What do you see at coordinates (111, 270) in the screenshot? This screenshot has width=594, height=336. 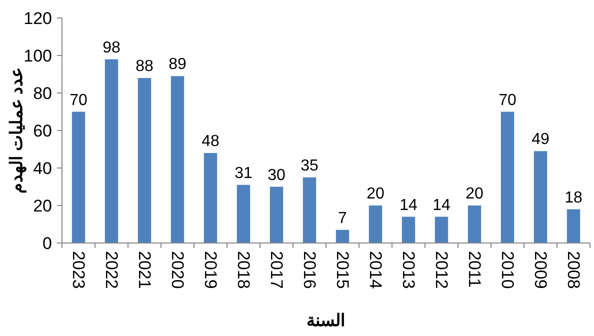 I see `x-tick-label: 2022` at bounding box center [111, 270].